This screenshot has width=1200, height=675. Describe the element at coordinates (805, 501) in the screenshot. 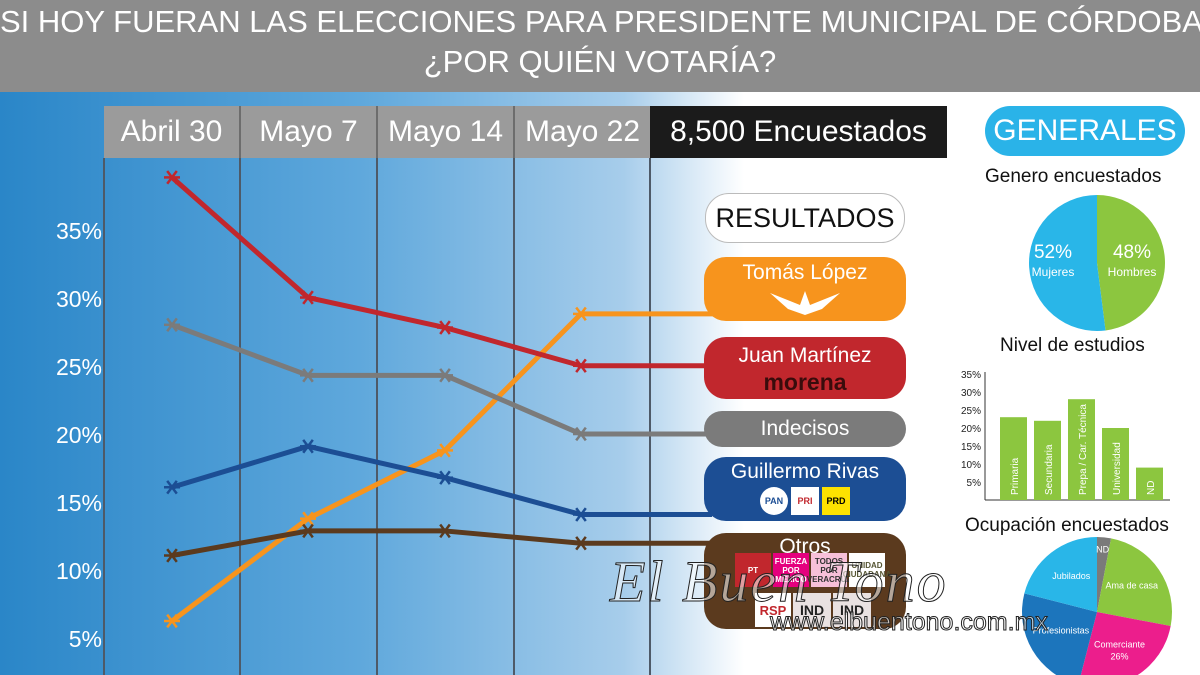

I see `pri-logo-icon: PRI` at that location.